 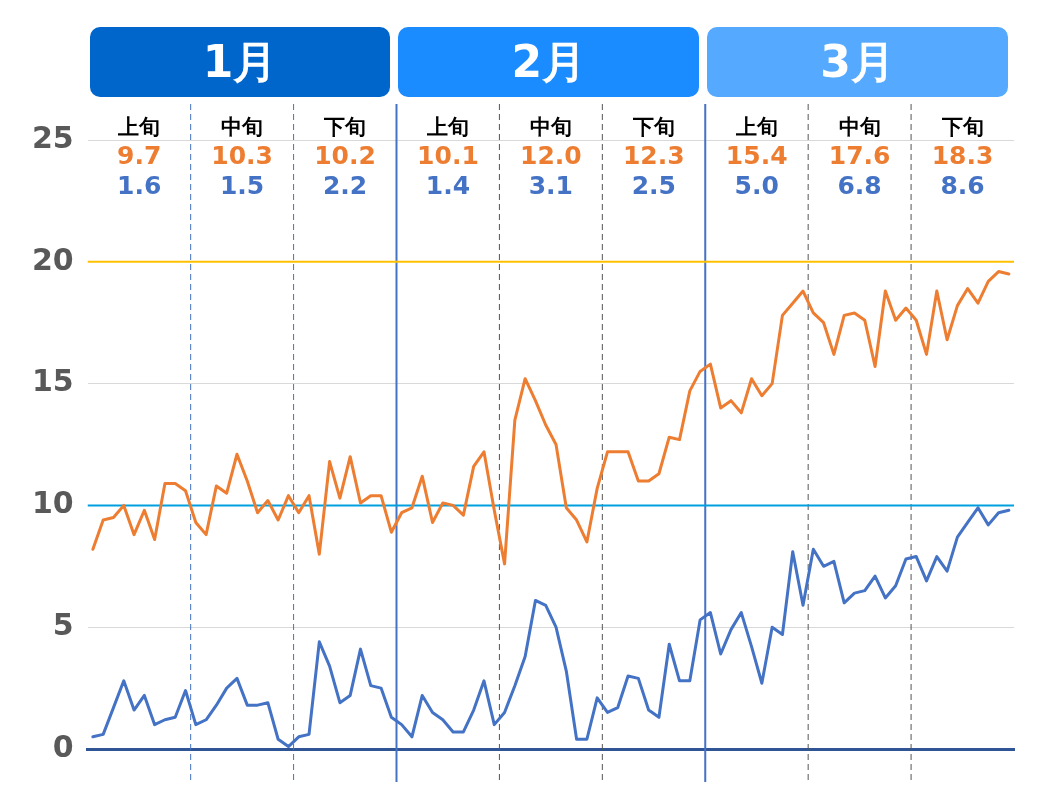 I want to click on y-tick-label: 15, so click(x=53, y=381).